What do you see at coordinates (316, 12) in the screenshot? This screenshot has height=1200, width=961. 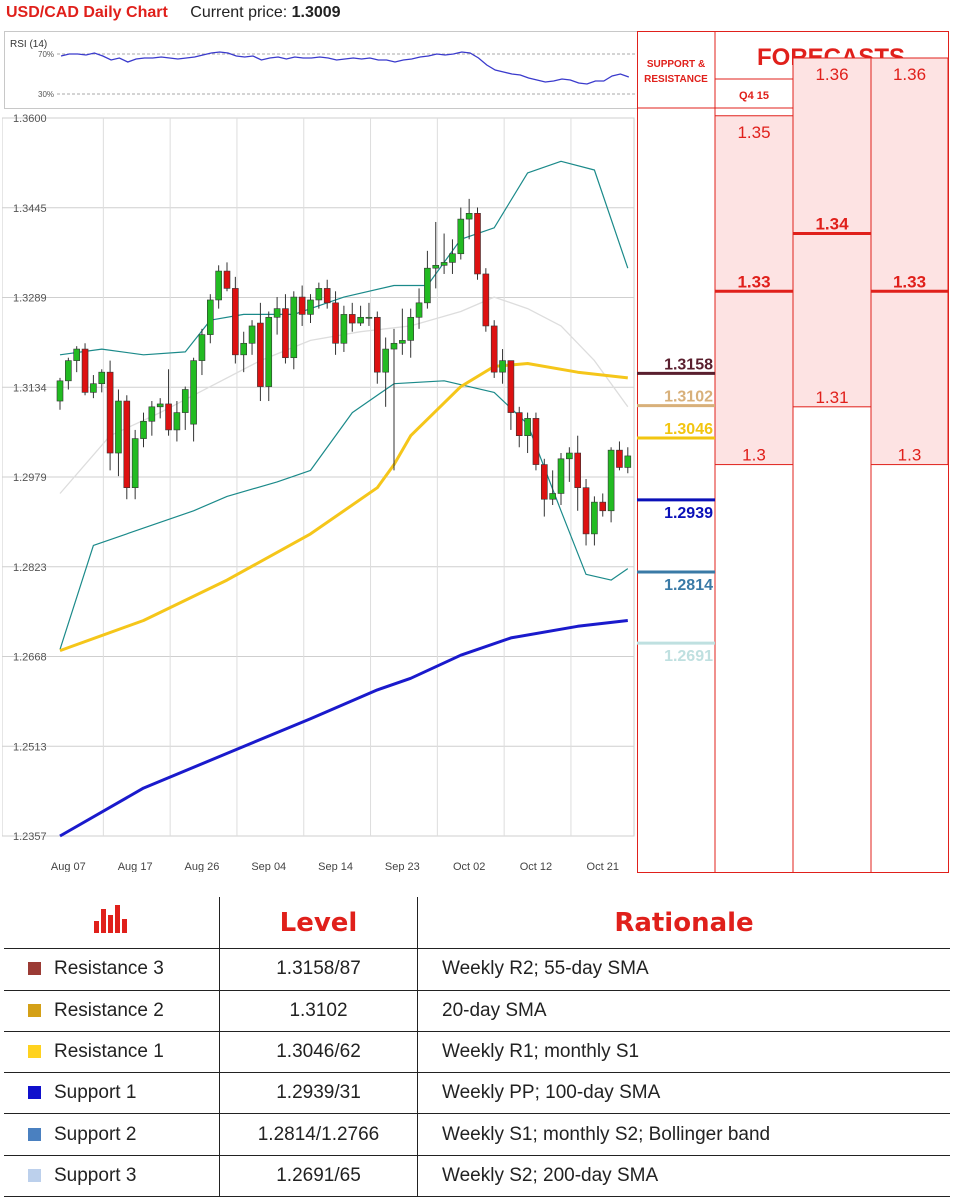 I see `current-price-value: 1.3009` at bounding box center [316, 12].